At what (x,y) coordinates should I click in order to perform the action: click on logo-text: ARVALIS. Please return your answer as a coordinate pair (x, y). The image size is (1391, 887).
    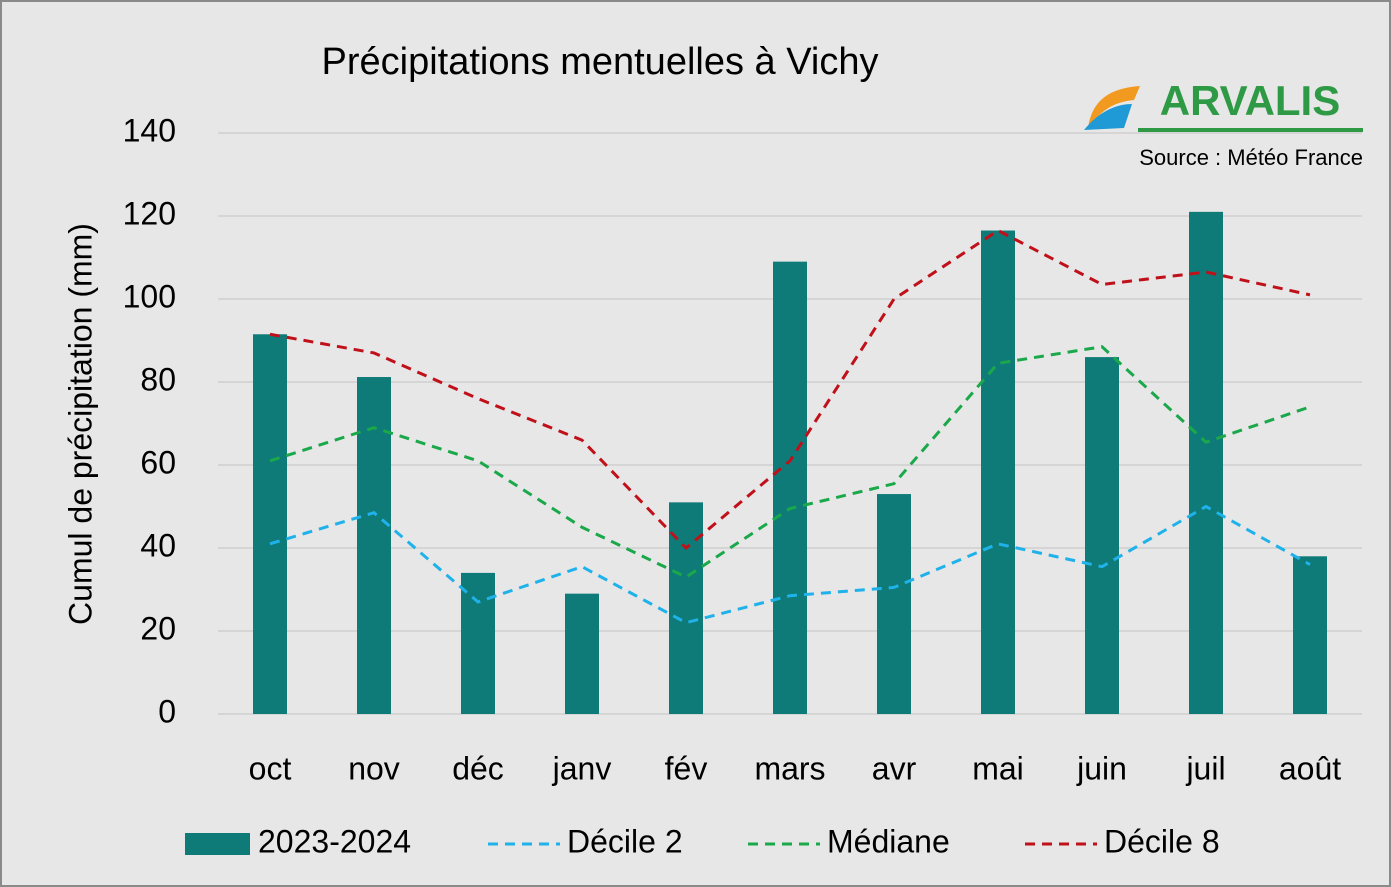
    Looking at the image, I should click on (1250, 100).